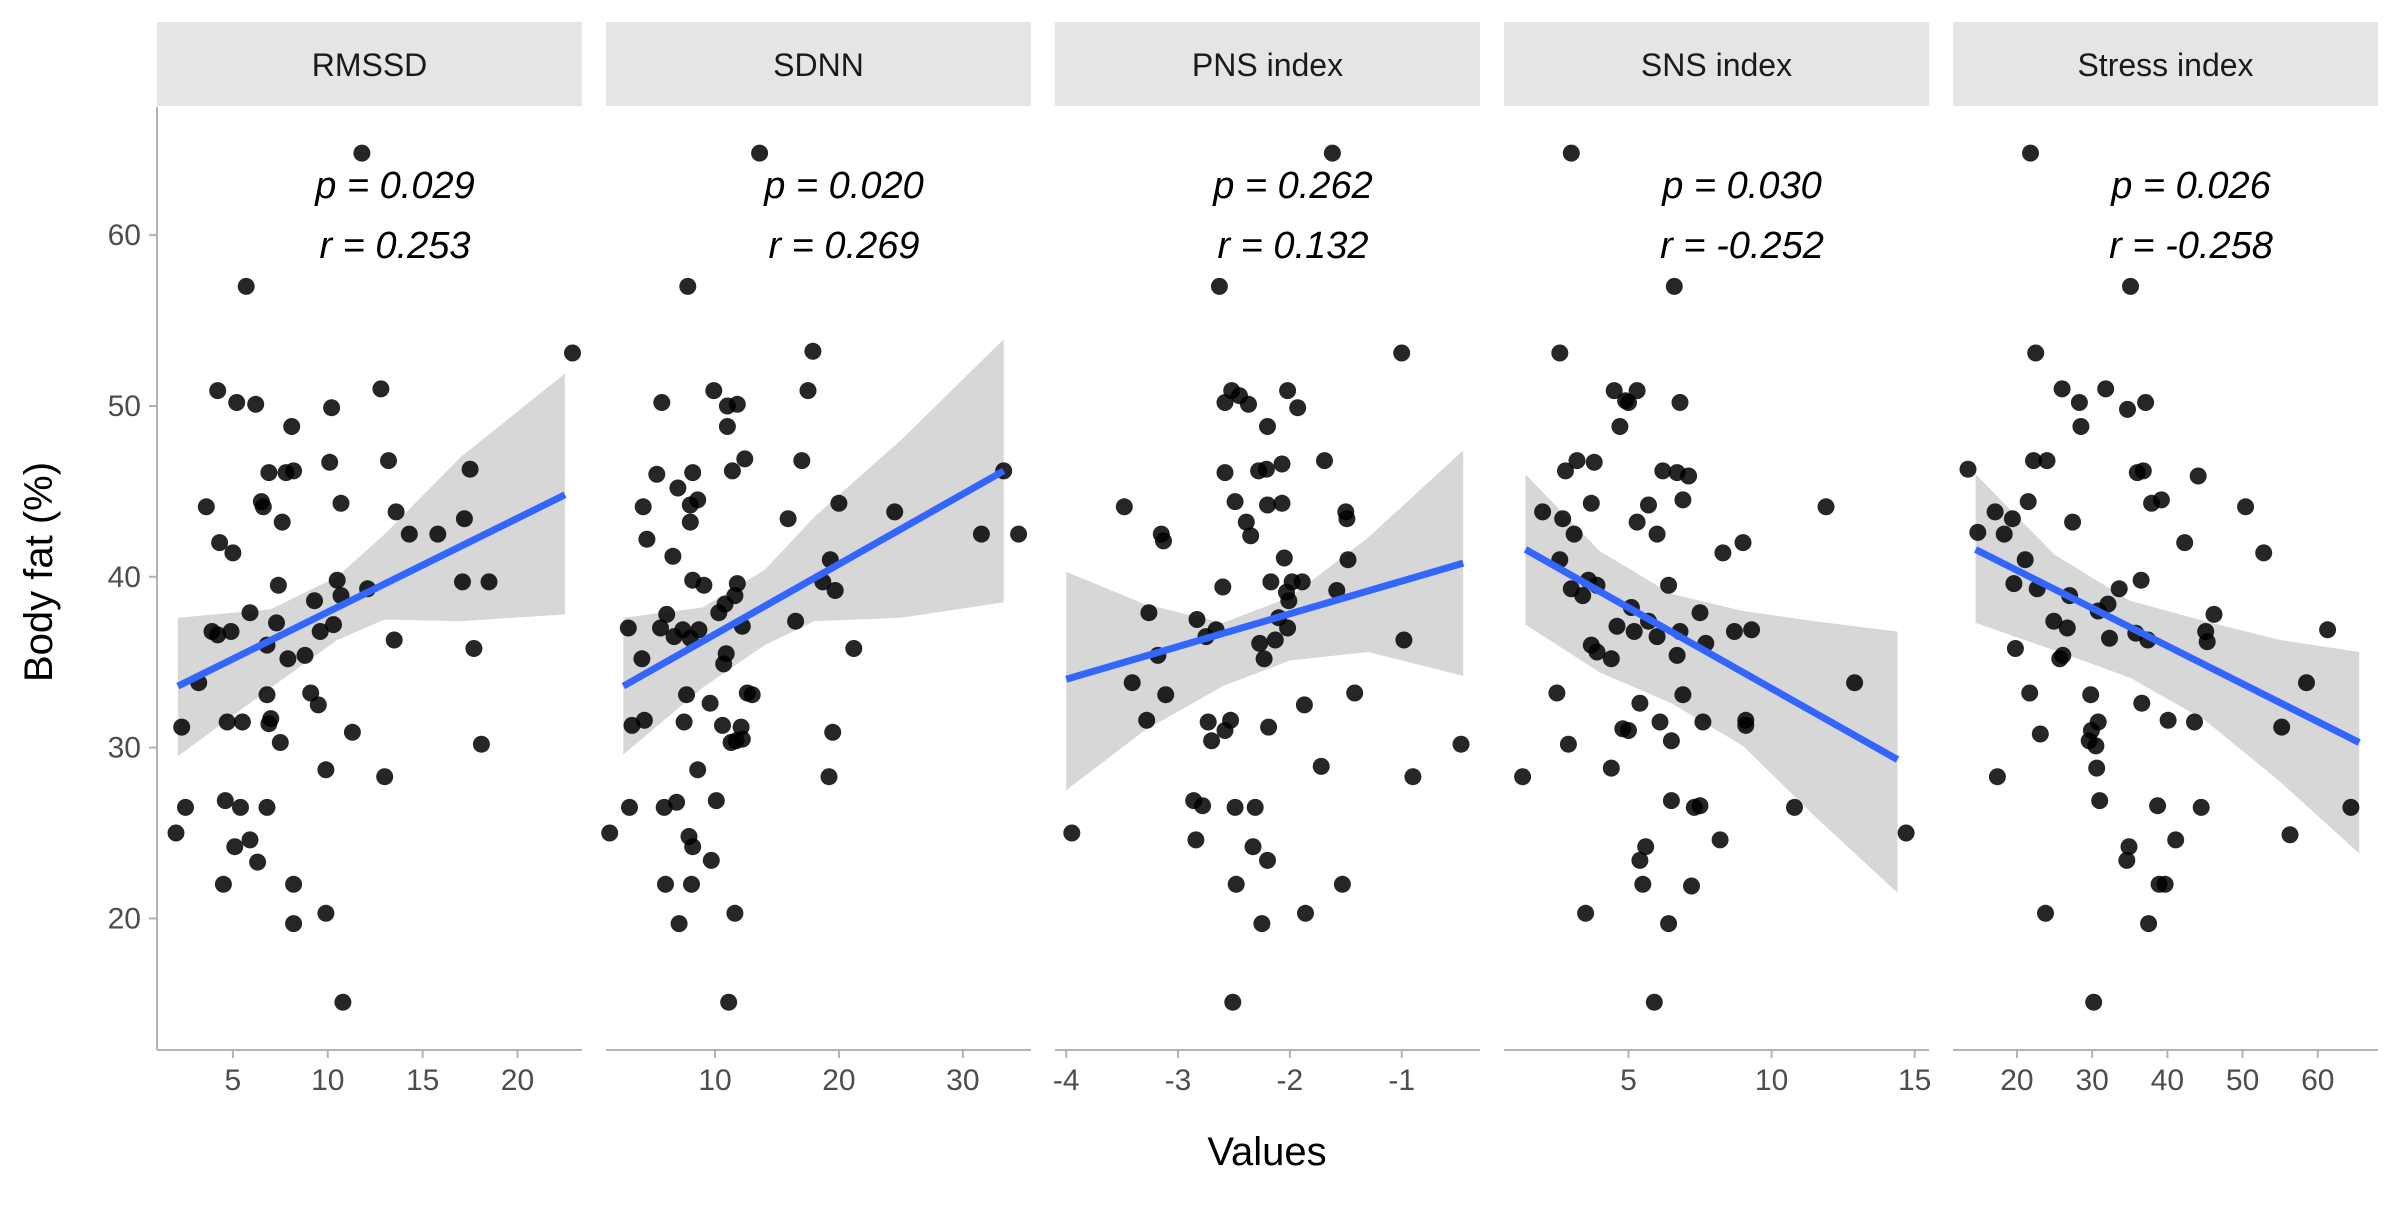 The width and height of the screenshot is (2400, 1205). What do you see at coordinates (2191, 246) in the screenshot?
I see `r-value-annotation: r = -0.258` at bounding box center [2191, 246].